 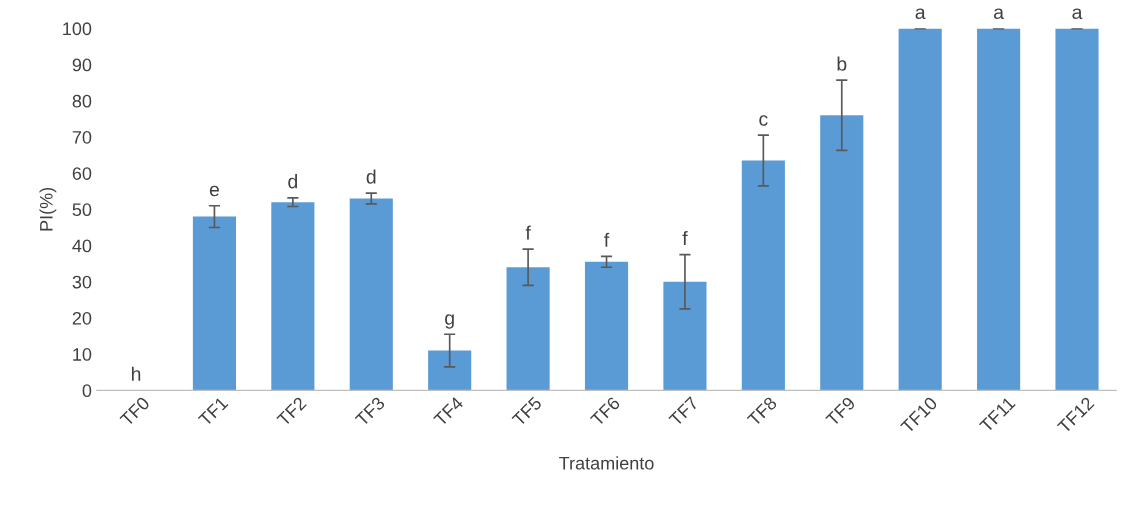 I want to click on annotation: c, so click(x=763, y=120).